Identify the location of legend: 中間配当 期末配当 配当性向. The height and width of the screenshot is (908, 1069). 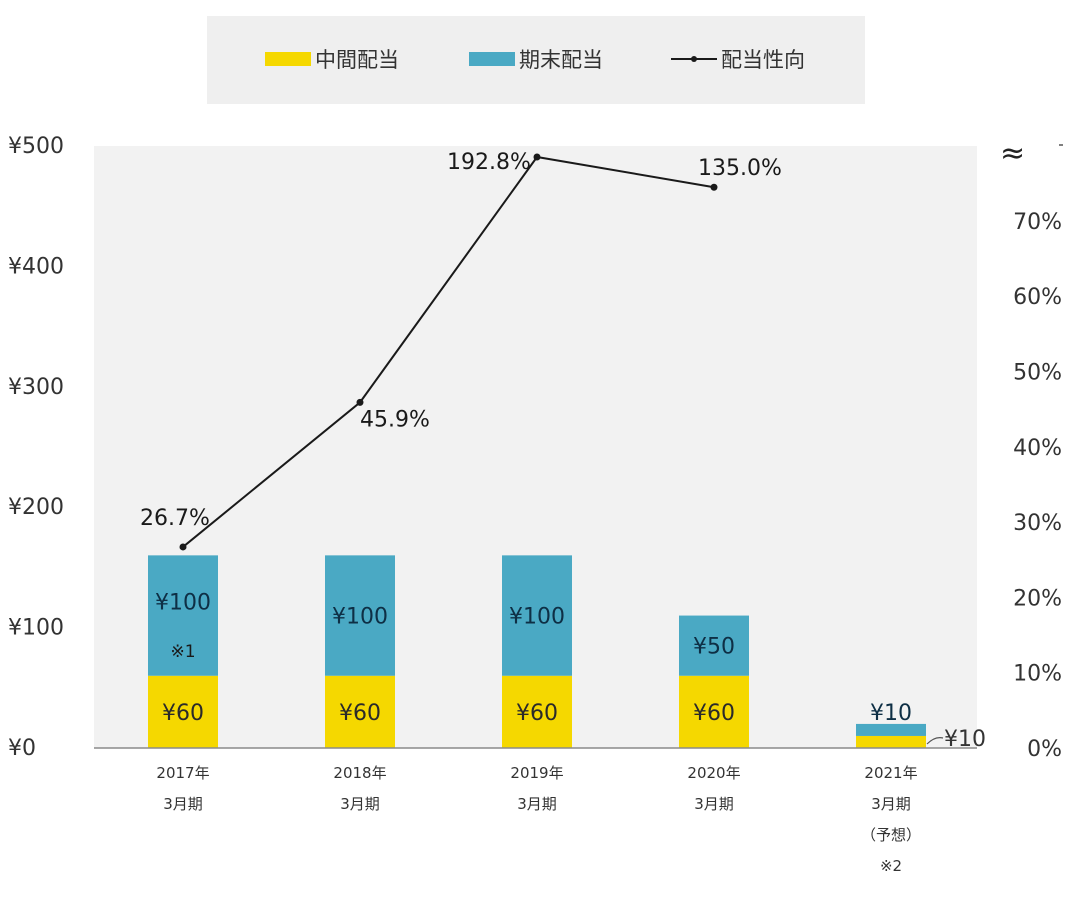
(536, 60).